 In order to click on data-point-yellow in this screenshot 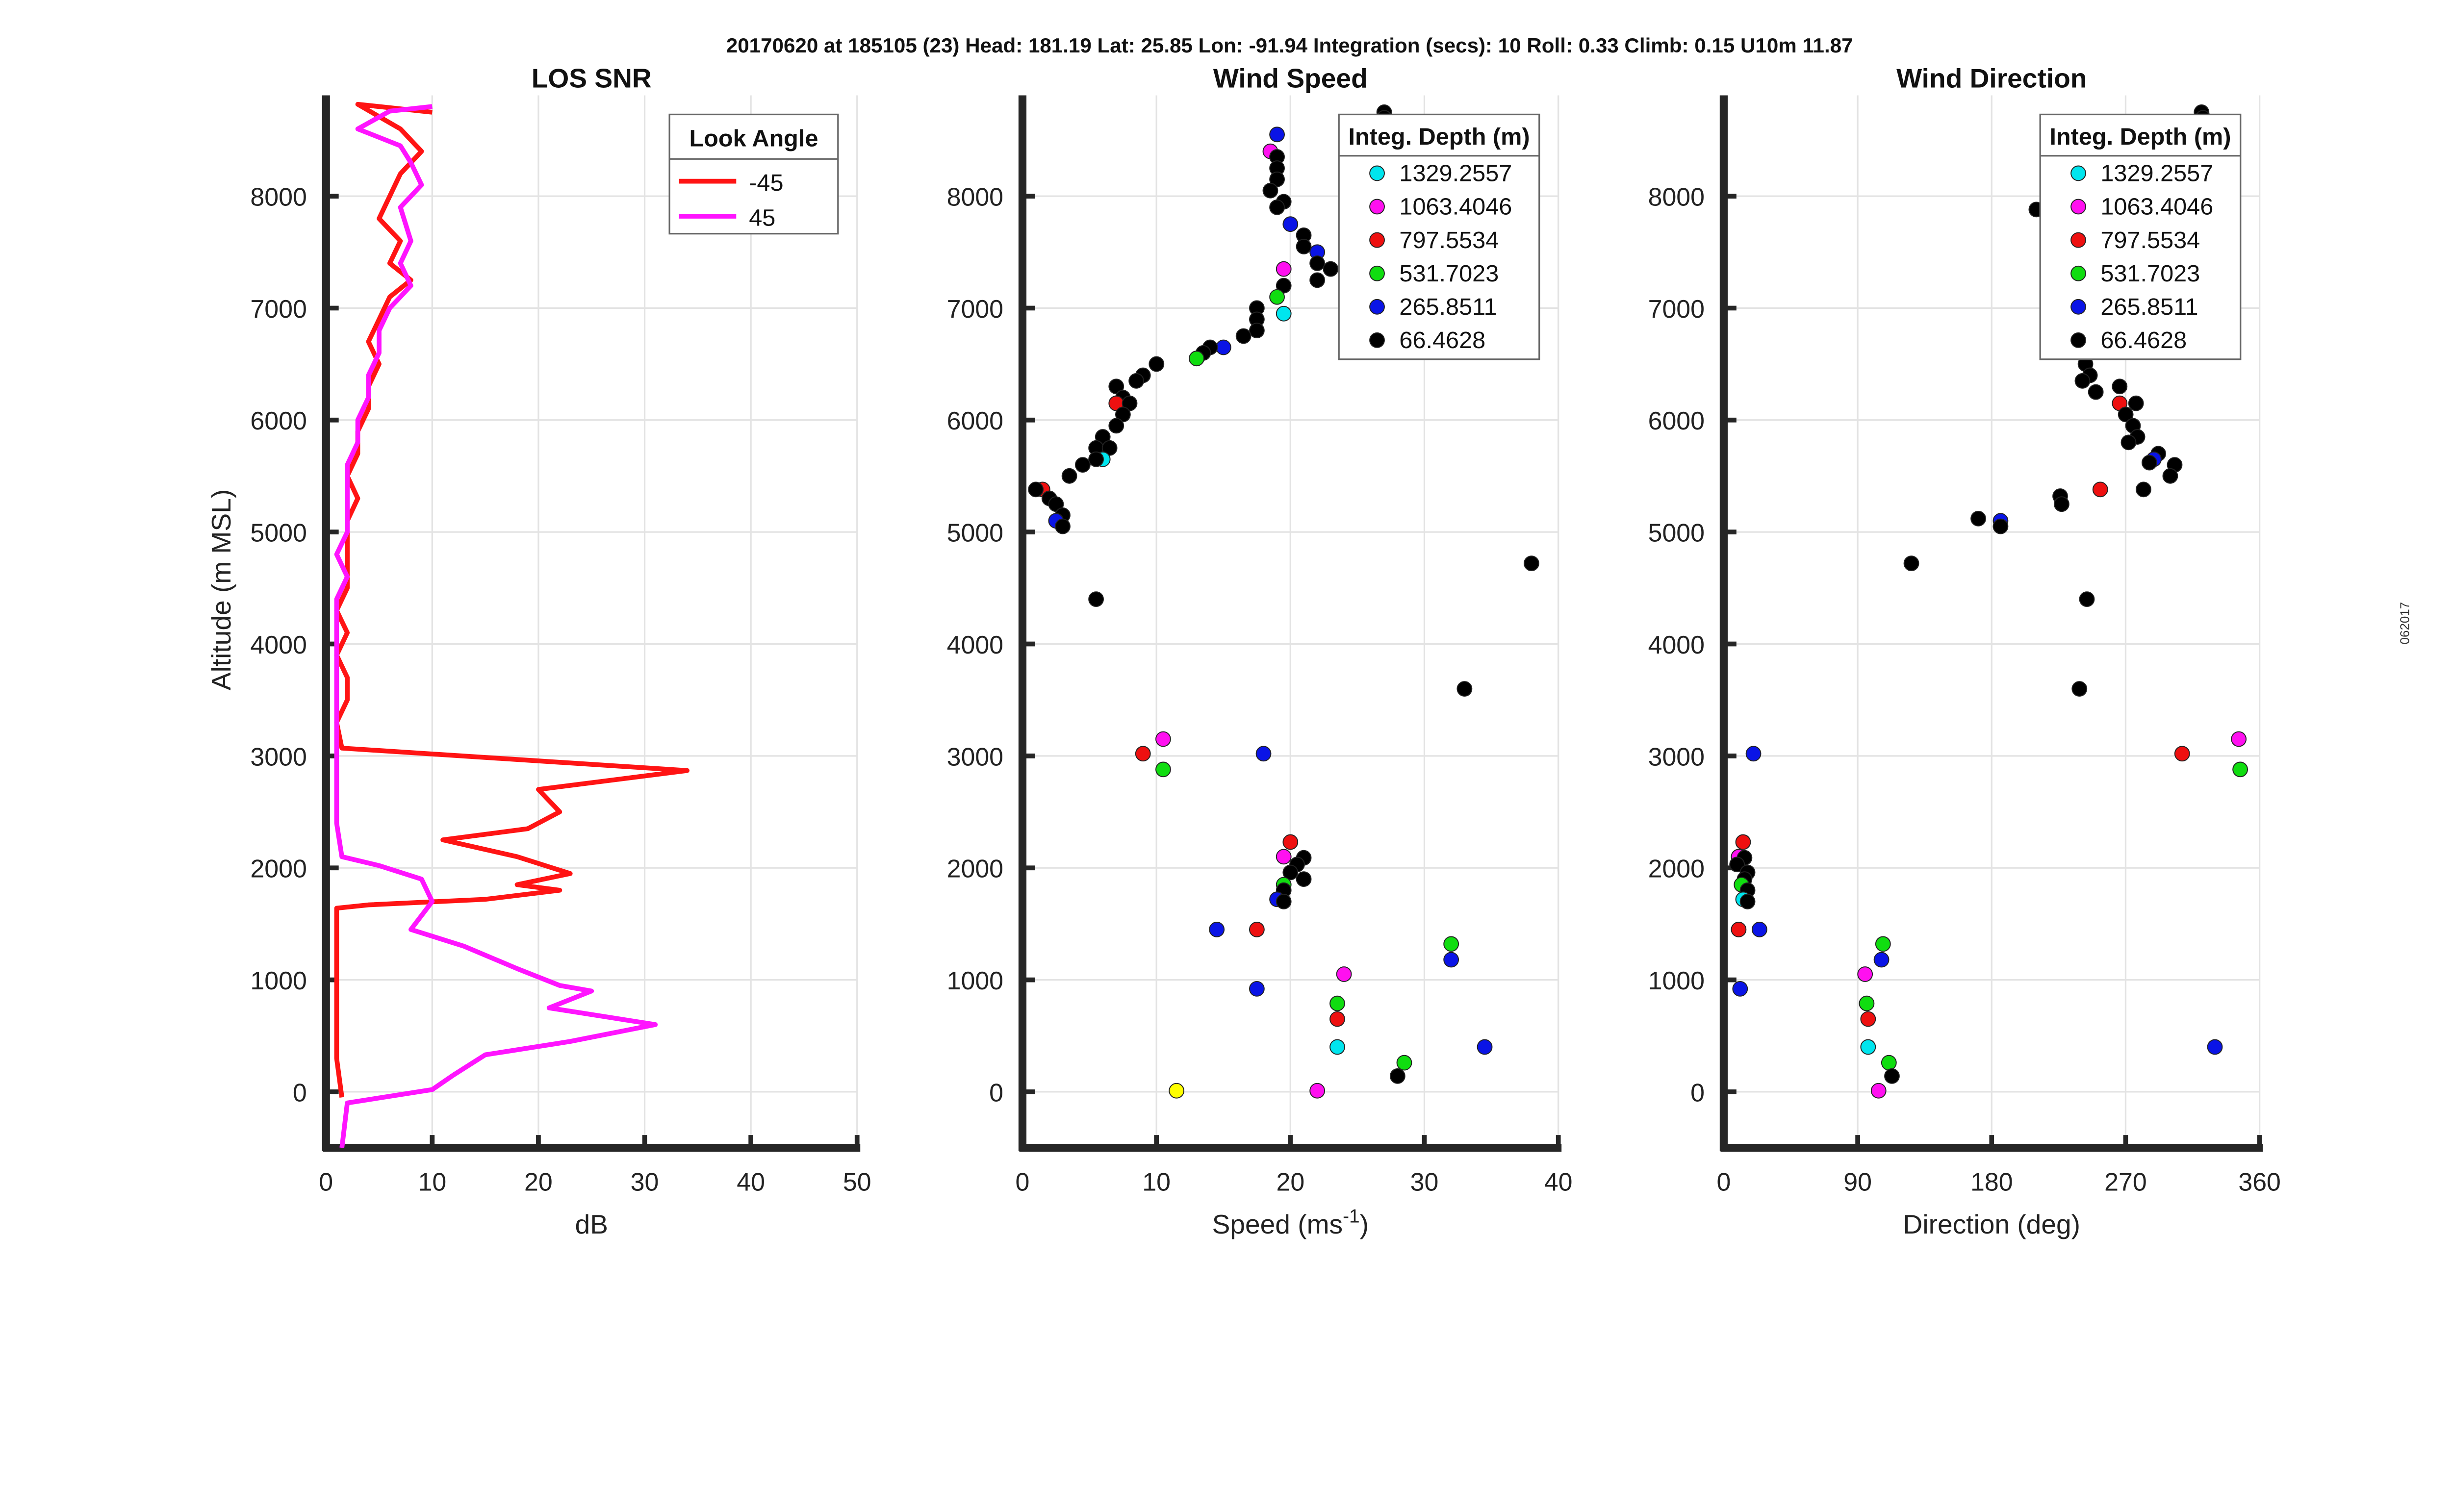, I will do `click(1177, 1091)`.